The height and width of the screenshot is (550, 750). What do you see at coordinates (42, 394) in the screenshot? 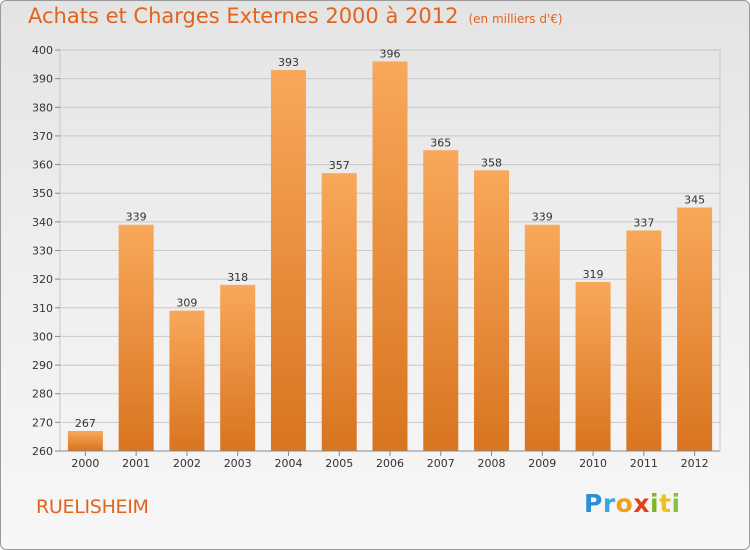
I see `y-tick-label: 280` at bounding box center [42, 394].